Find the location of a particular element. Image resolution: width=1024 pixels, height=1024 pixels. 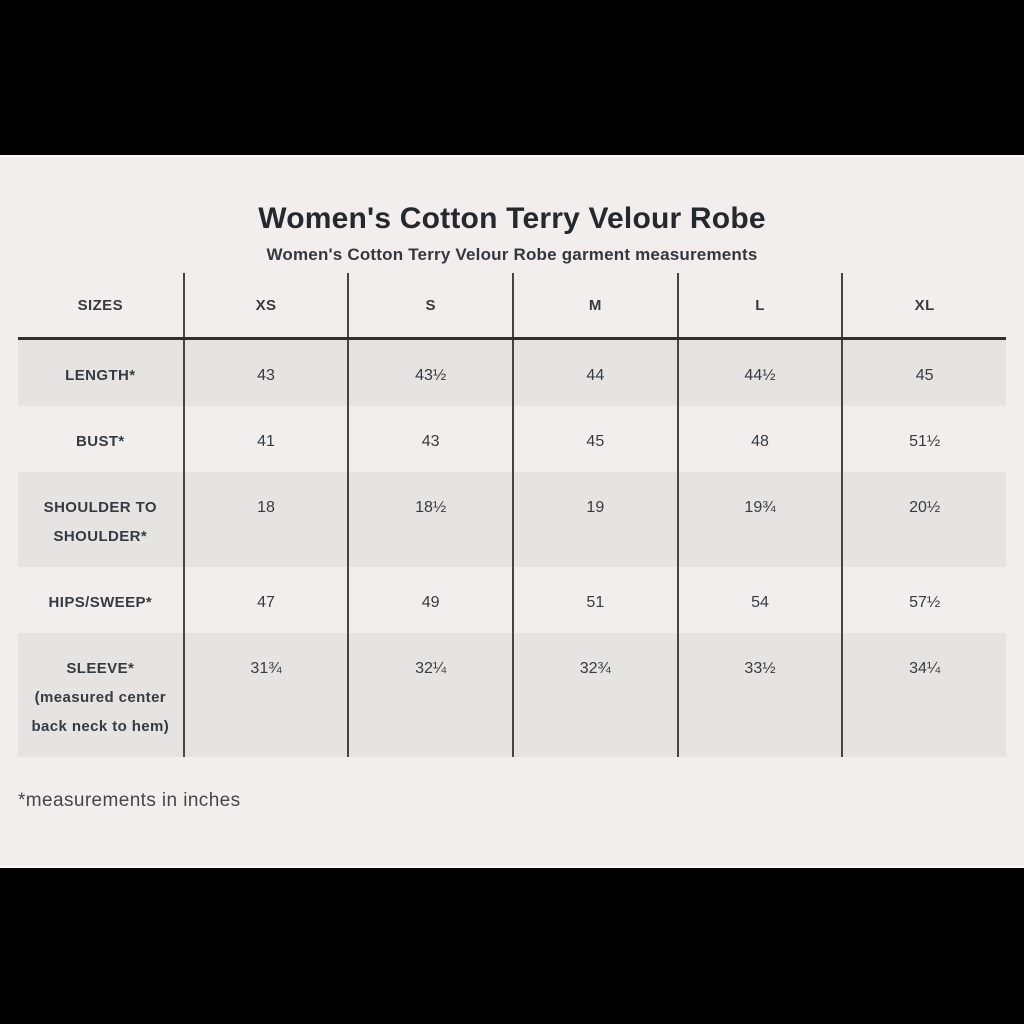

cell-value: 48 is located at coordinates (759, 439).